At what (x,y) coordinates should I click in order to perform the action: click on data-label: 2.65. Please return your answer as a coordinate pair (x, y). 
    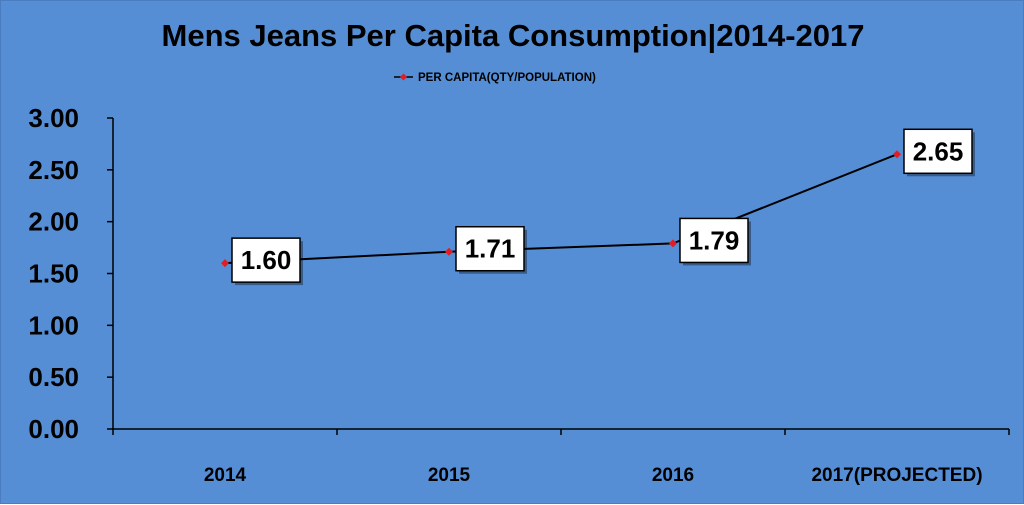
    Looking at the image, I should click on (938, 151).